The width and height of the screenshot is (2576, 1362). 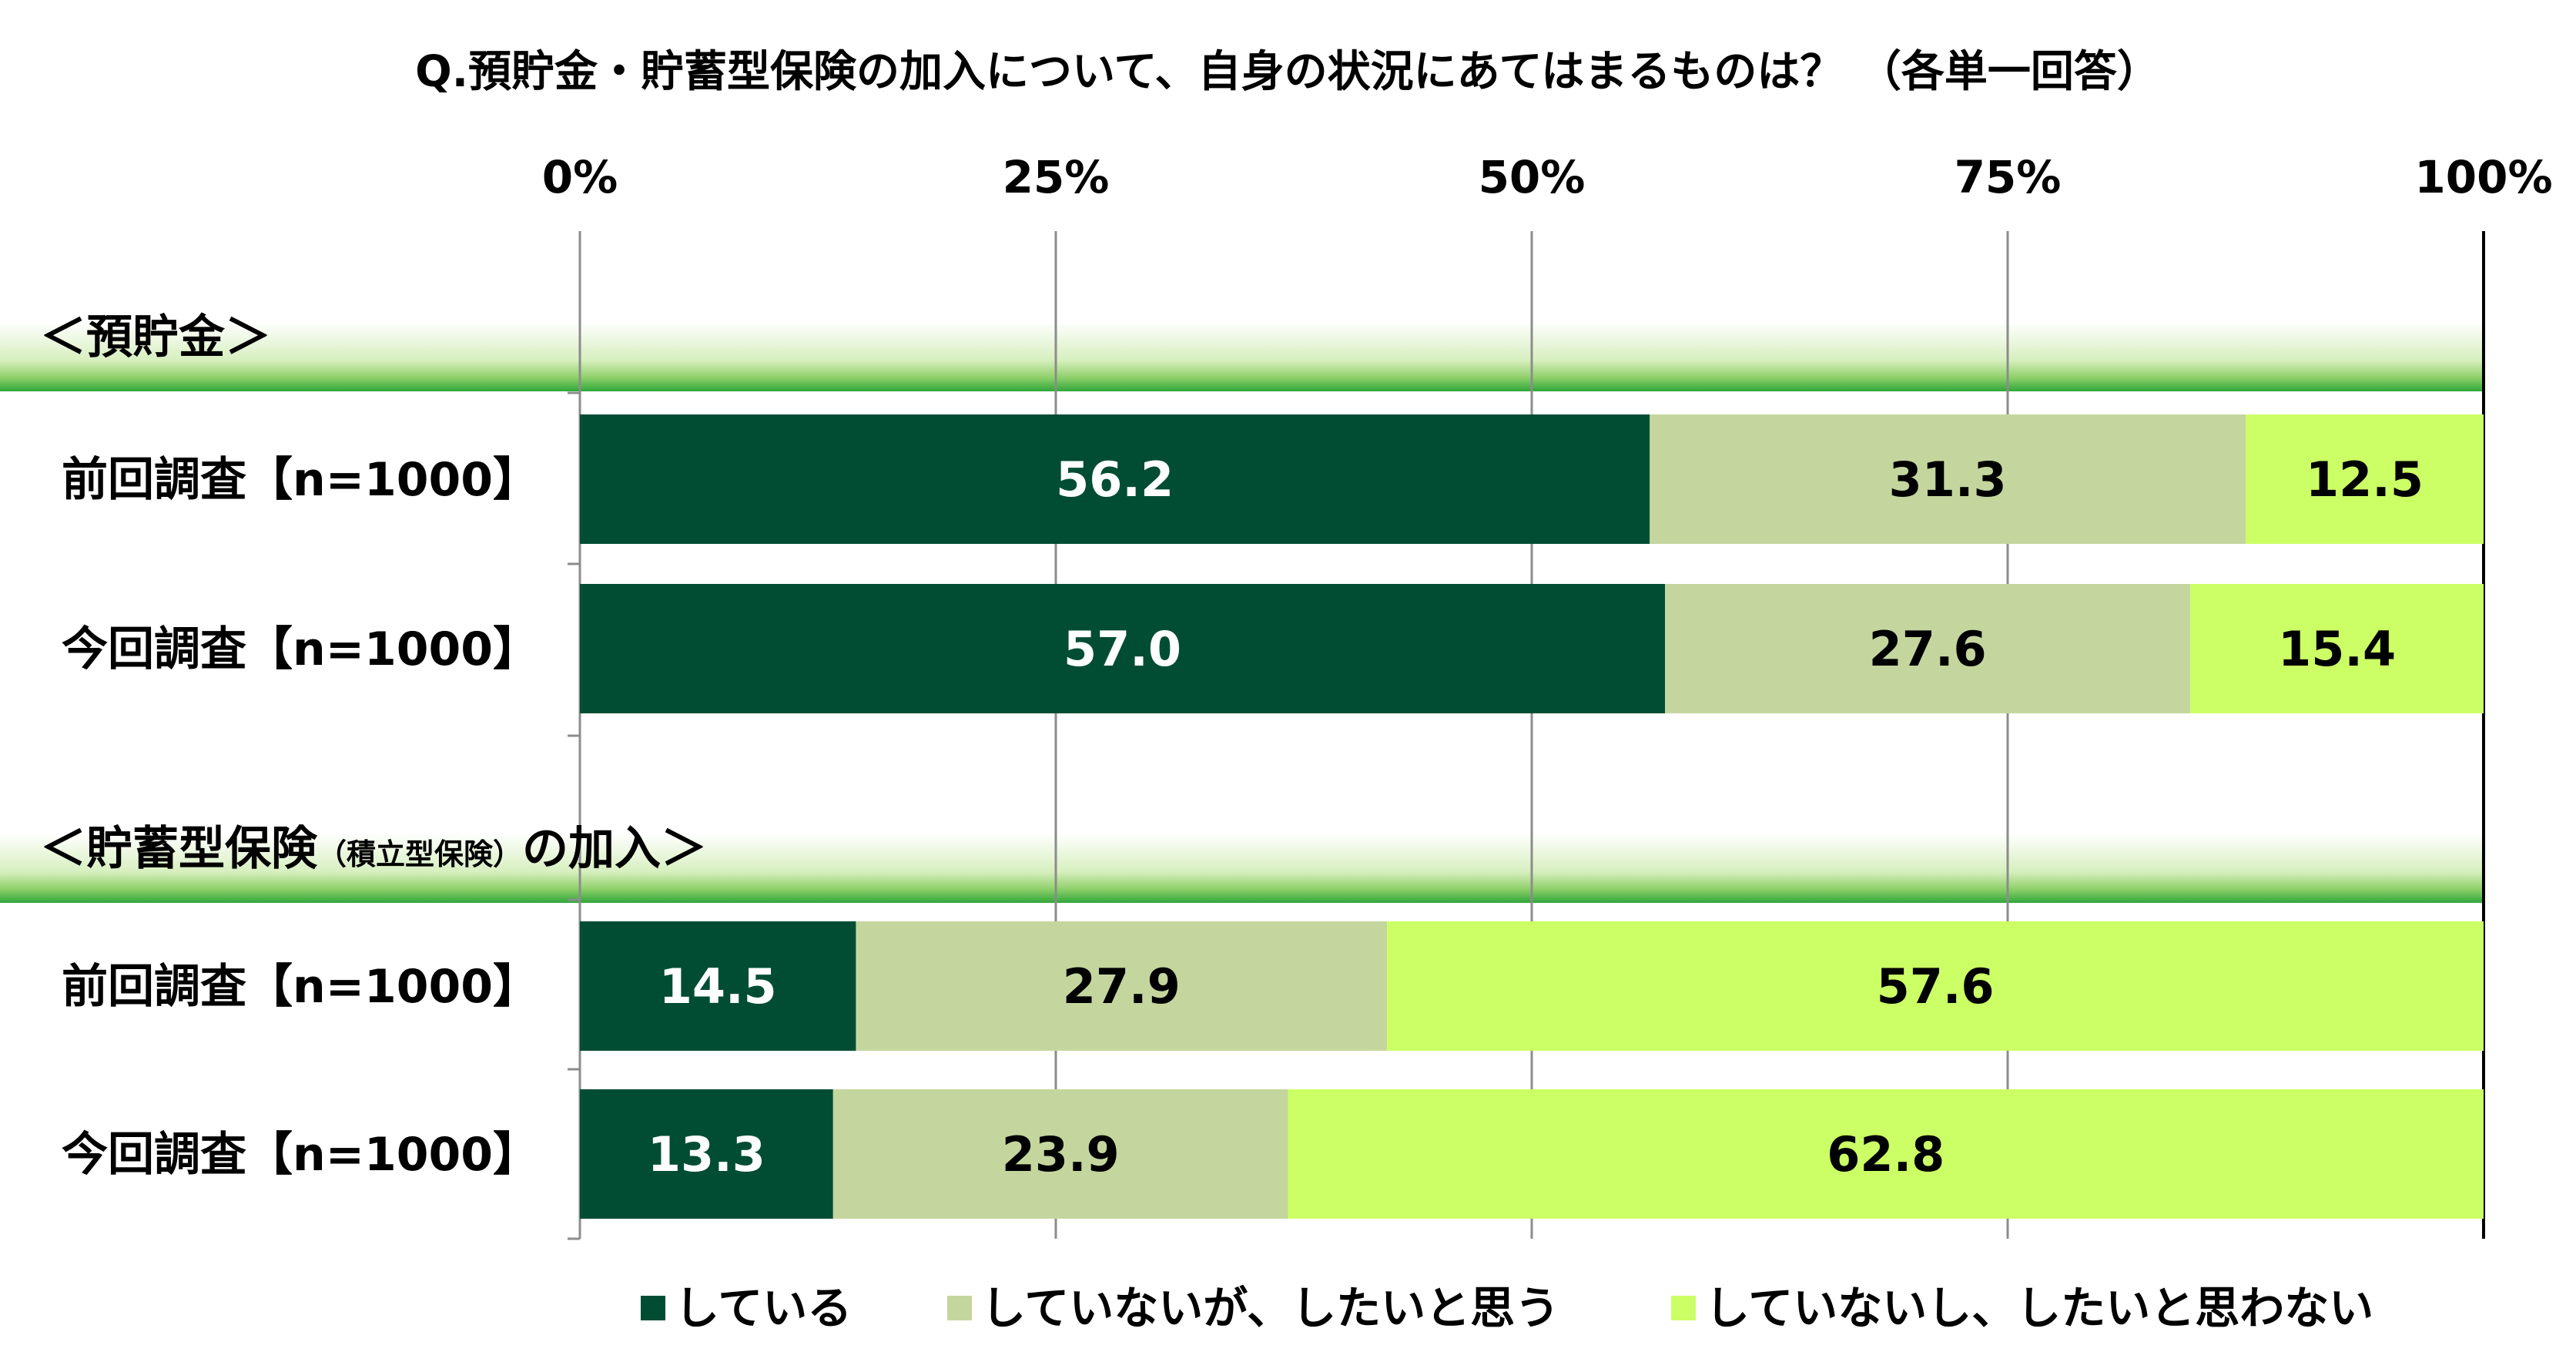 I want to click on data-label: 27.9, so click(x=1122, y=986).